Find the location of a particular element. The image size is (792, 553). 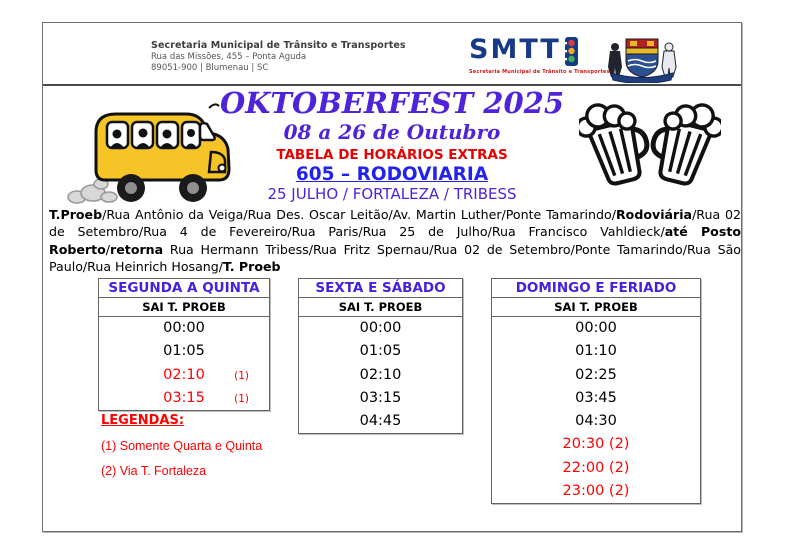

time-row: 02:10 is located at coordinates (380, 374).